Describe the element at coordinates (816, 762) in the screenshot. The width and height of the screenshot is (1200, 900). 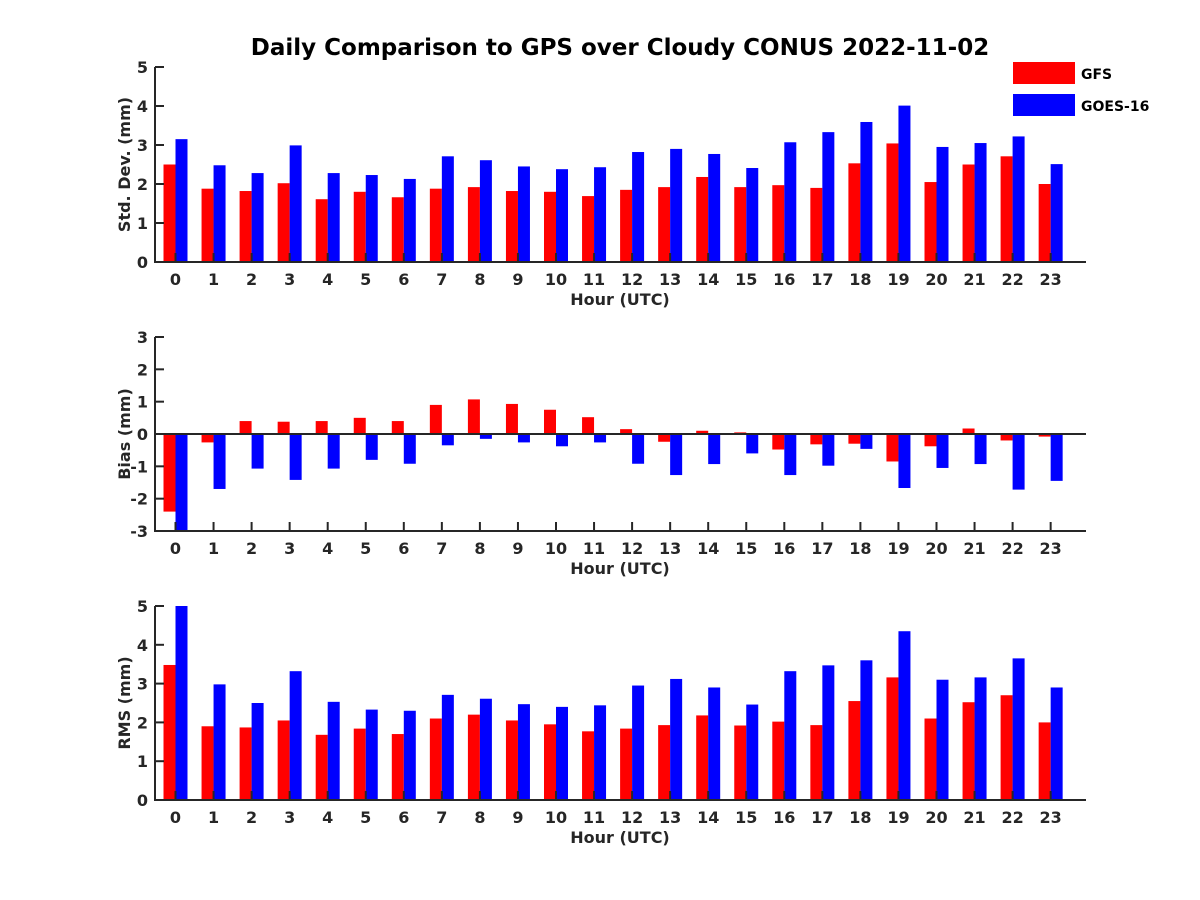
I see `bar-gfs-panel3-hour17` at that location.